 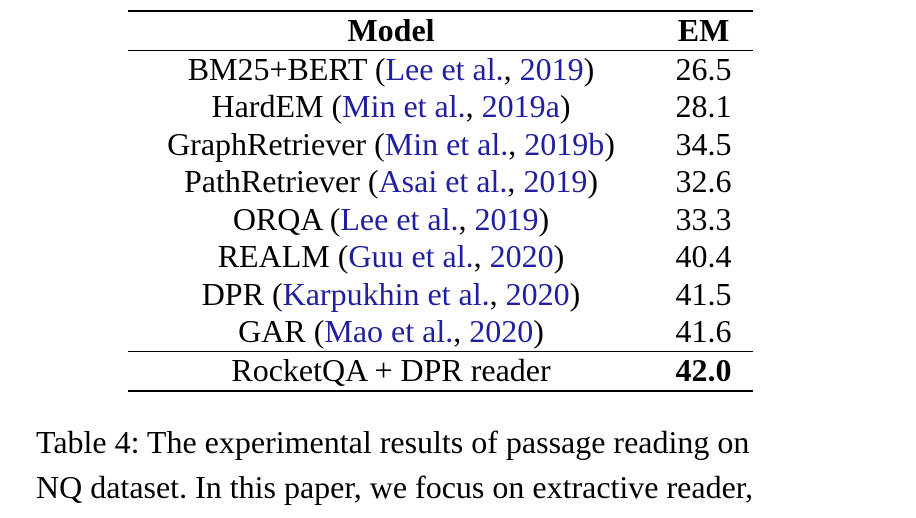 What do you see at coordinates (703, 331) in the screenshot?
I see `em-score: 41.6` at bounding box center [703, 331].